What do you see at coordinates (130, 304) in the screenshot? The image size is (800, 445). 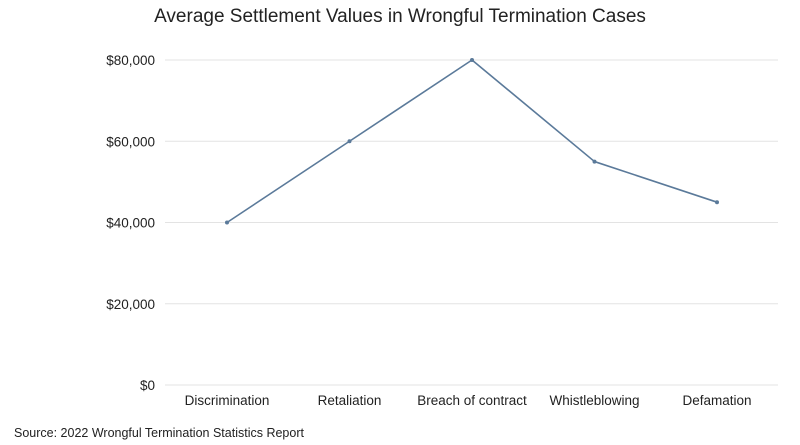 I see `y-tick-label: $20,000` at bounding box center [130, 304].